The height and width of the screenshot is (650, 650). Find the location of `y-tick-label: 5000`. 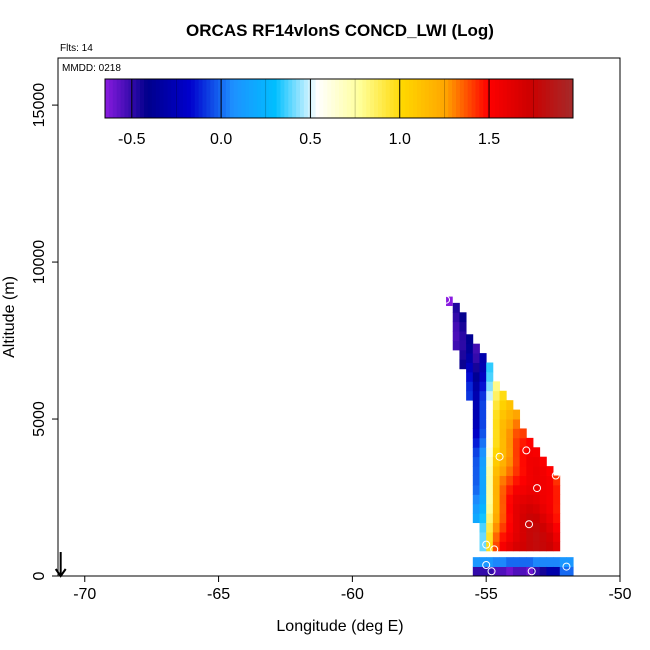

y-tick-label: 5000 is located at coordinates (39, 419).